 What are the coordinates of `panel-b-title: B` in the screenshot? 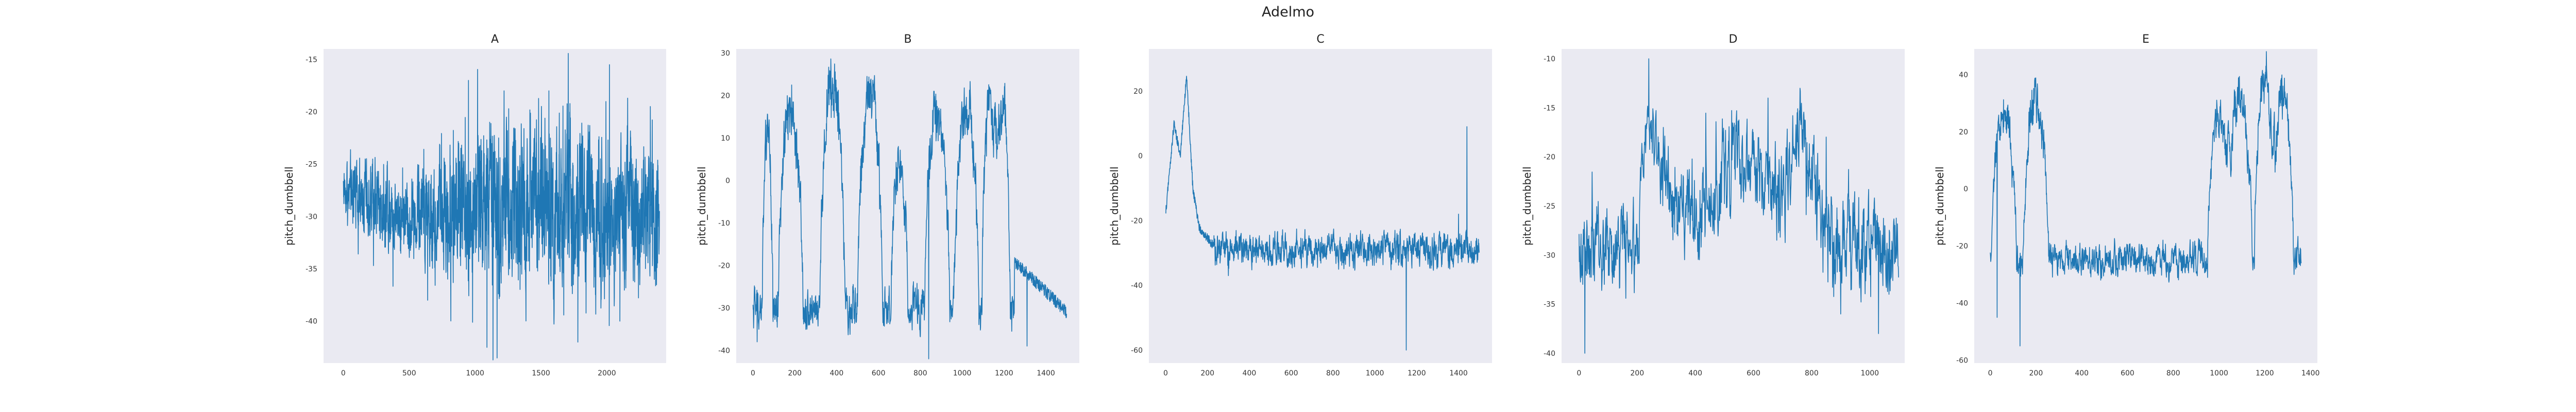 It's located at (908, 39).